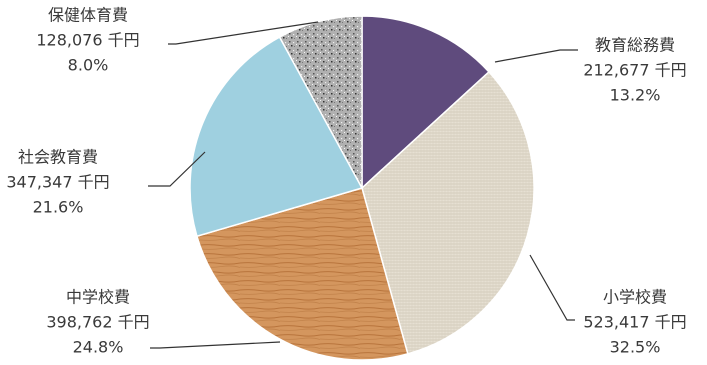 Image resolution: width=707 pixels, height=365 pixels. I want to click on slice-category-label-5: 保健体育費, so click(88, 15).